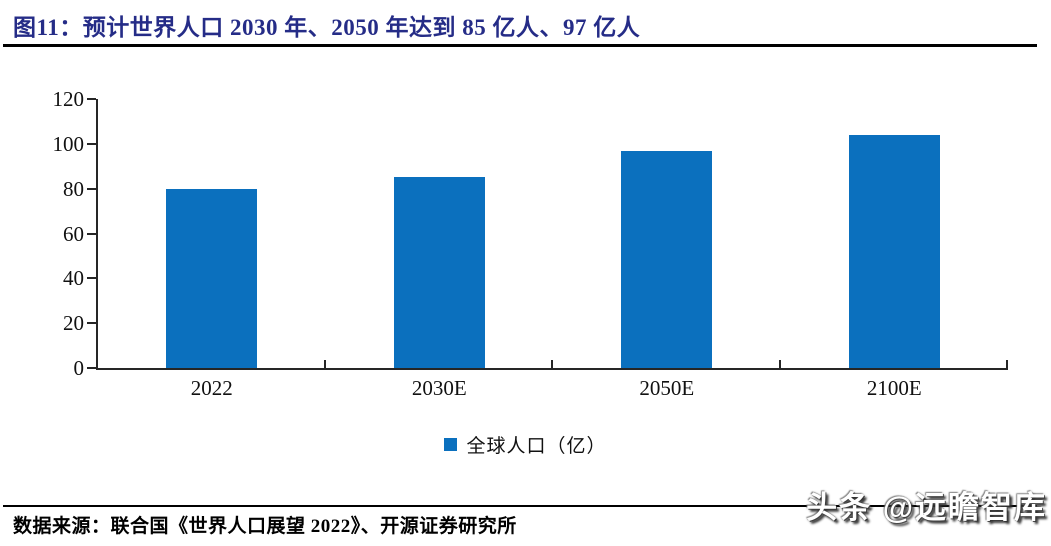 The width and height of the screenshot is (1051, 546). What do you see at coordinates (894, 388) in the screenshot?
I see `x-tick-label: 2100E` at bounding box center [894, 388].